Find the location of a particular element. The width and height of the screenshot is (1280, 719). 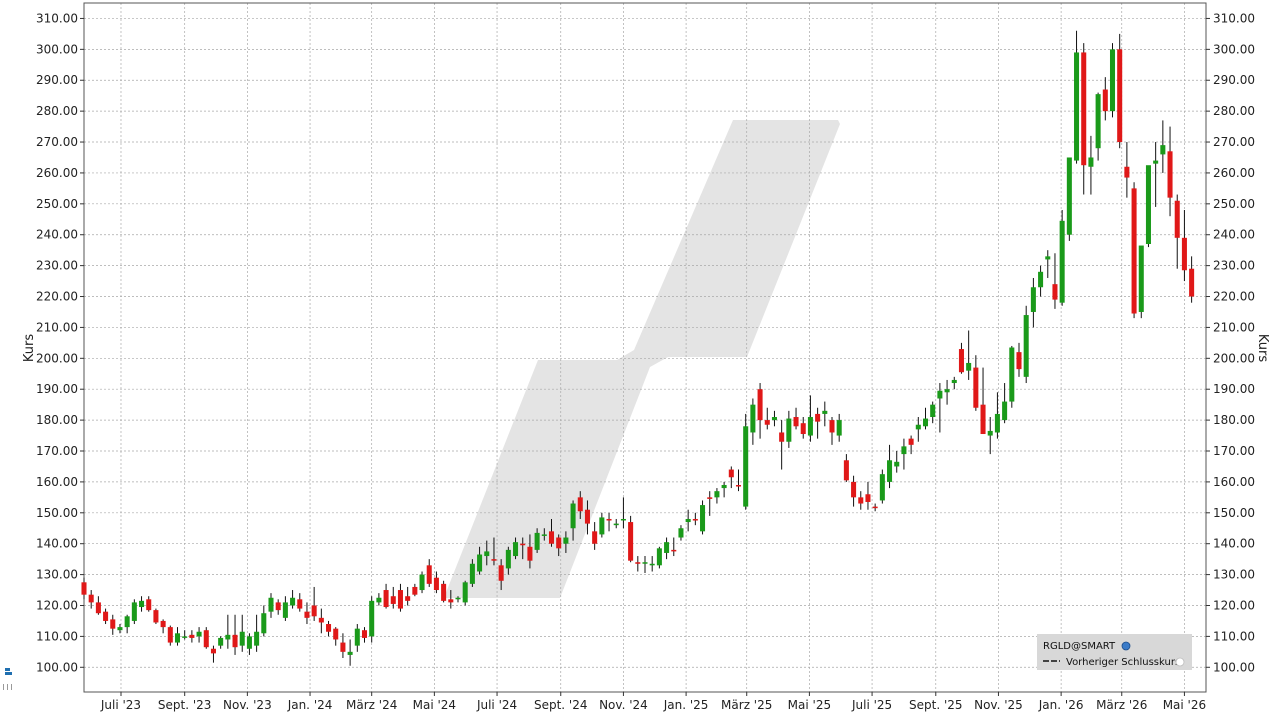

x-tick-label: Sept. '23 is located at coordinates (185, 705).